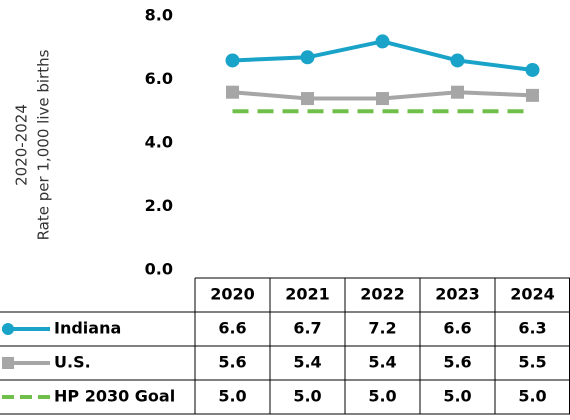 The width and height of the screenshot is (570, 420). Describe the element at coordinates (72, 362) in the screenshot. I see `legend-label: U.S.` at that location.